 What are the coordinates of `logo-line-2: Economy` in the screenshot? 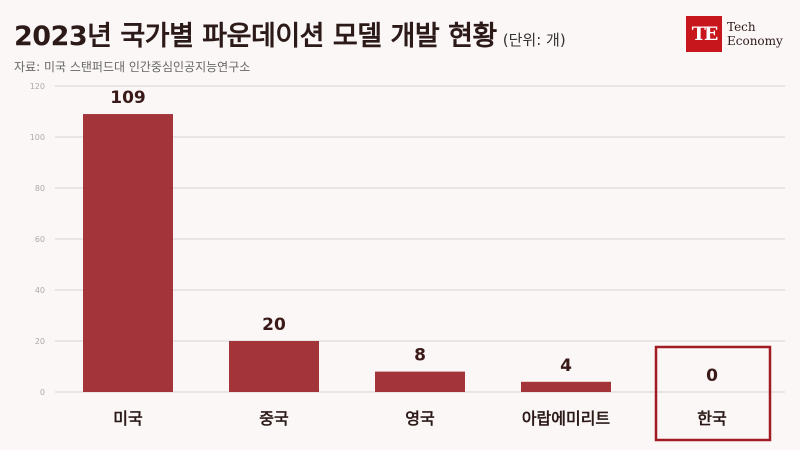 It's located at (755, 41).